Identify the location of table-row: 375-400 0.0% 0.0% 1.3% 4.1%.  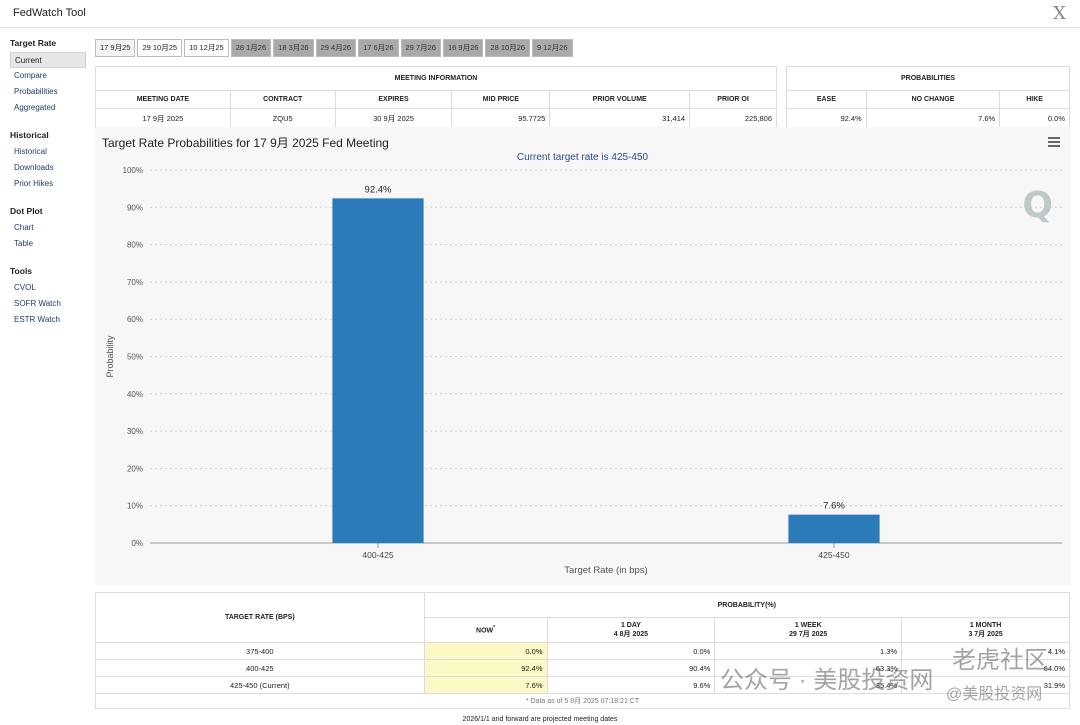
(582, 651).